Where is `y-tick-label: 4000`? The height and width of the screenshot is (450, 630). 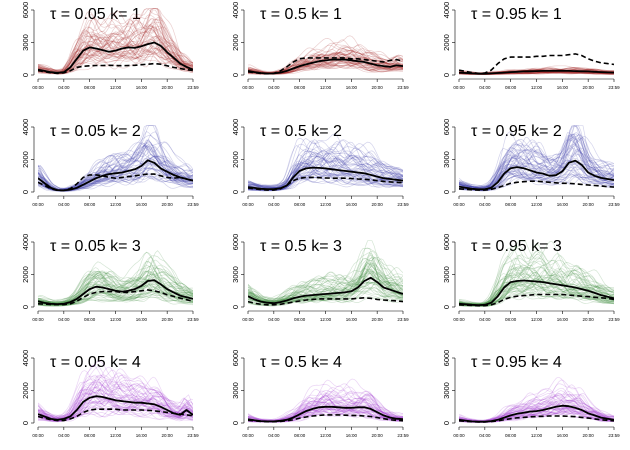 y-tick-label: 4000 is located at coordinates (25, 242).